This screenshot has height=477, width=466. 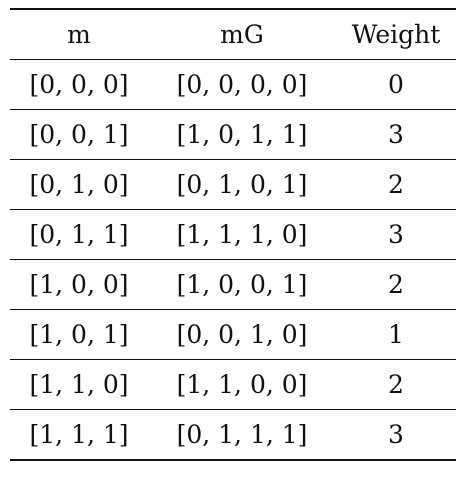 I want to click on table-row: [1, 0, 1] [0, 0, 1, 0] 1, so click(x=233, y=334).